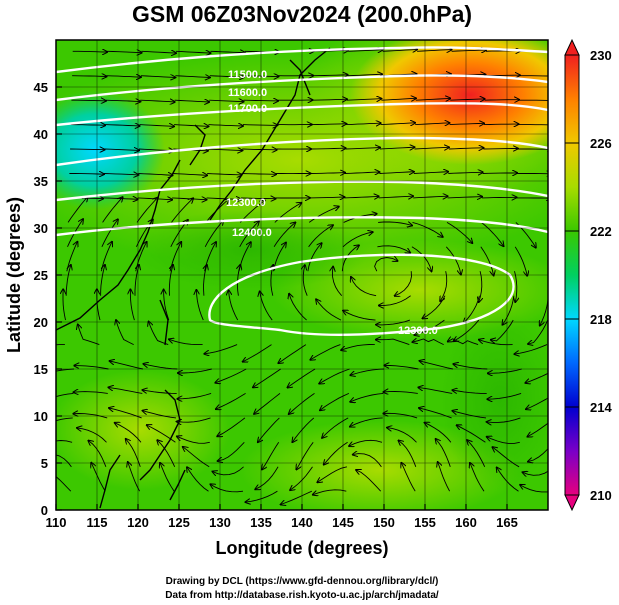 The width and height of the screenshot is (619, 605). Describe the element at coordinates (41, 322) in the screenshot. I see `y-tick-label: 20` at that location.